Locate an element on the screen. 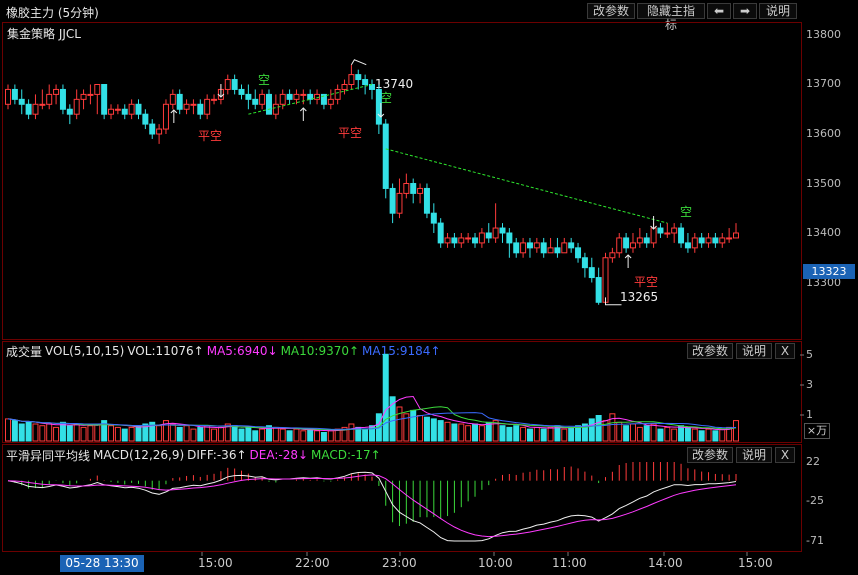 This screenshot has height=575, width=858. buy-arrow-icon is located at coordinates (628, 256).